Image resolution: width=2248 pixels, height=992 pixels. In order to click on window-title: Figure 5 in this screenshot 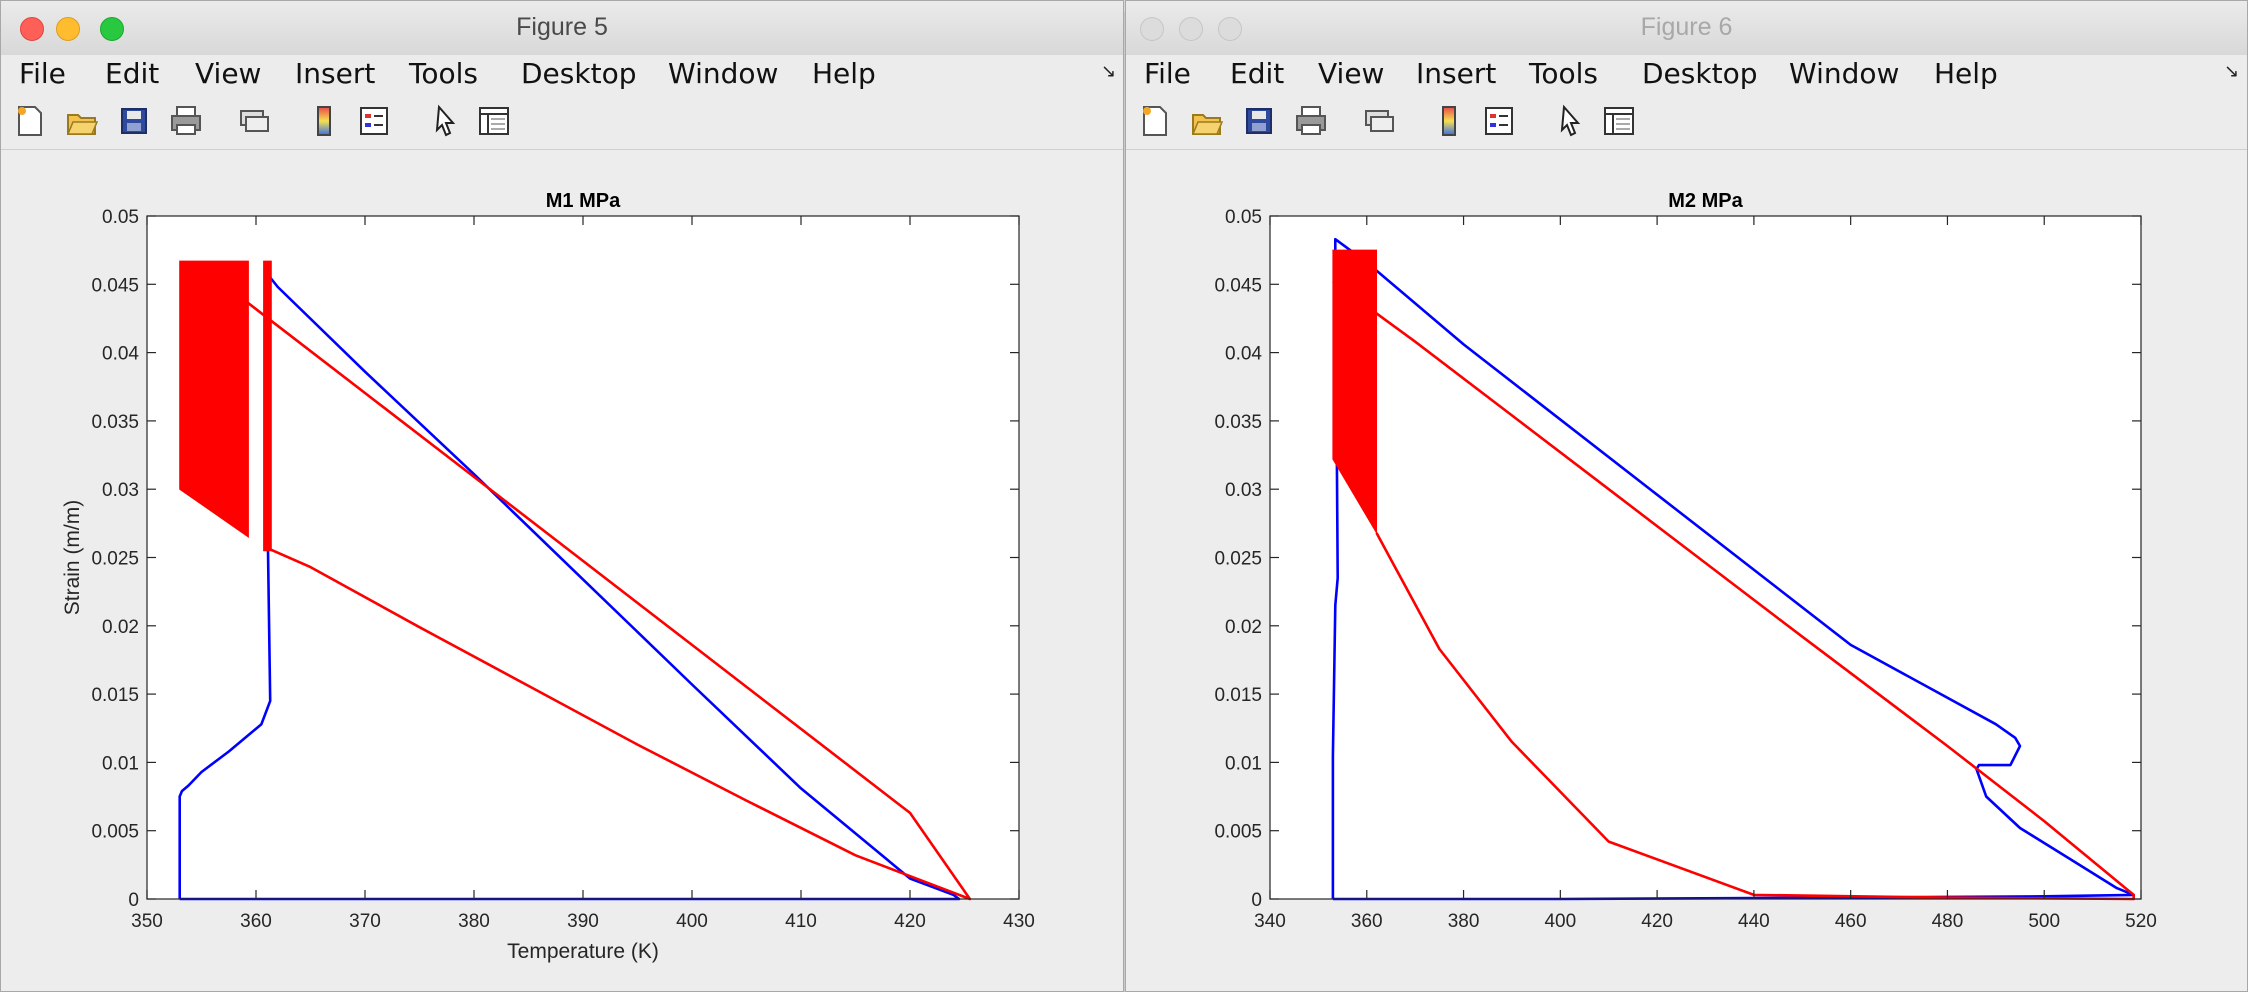, I will do `click(562, 27)`.